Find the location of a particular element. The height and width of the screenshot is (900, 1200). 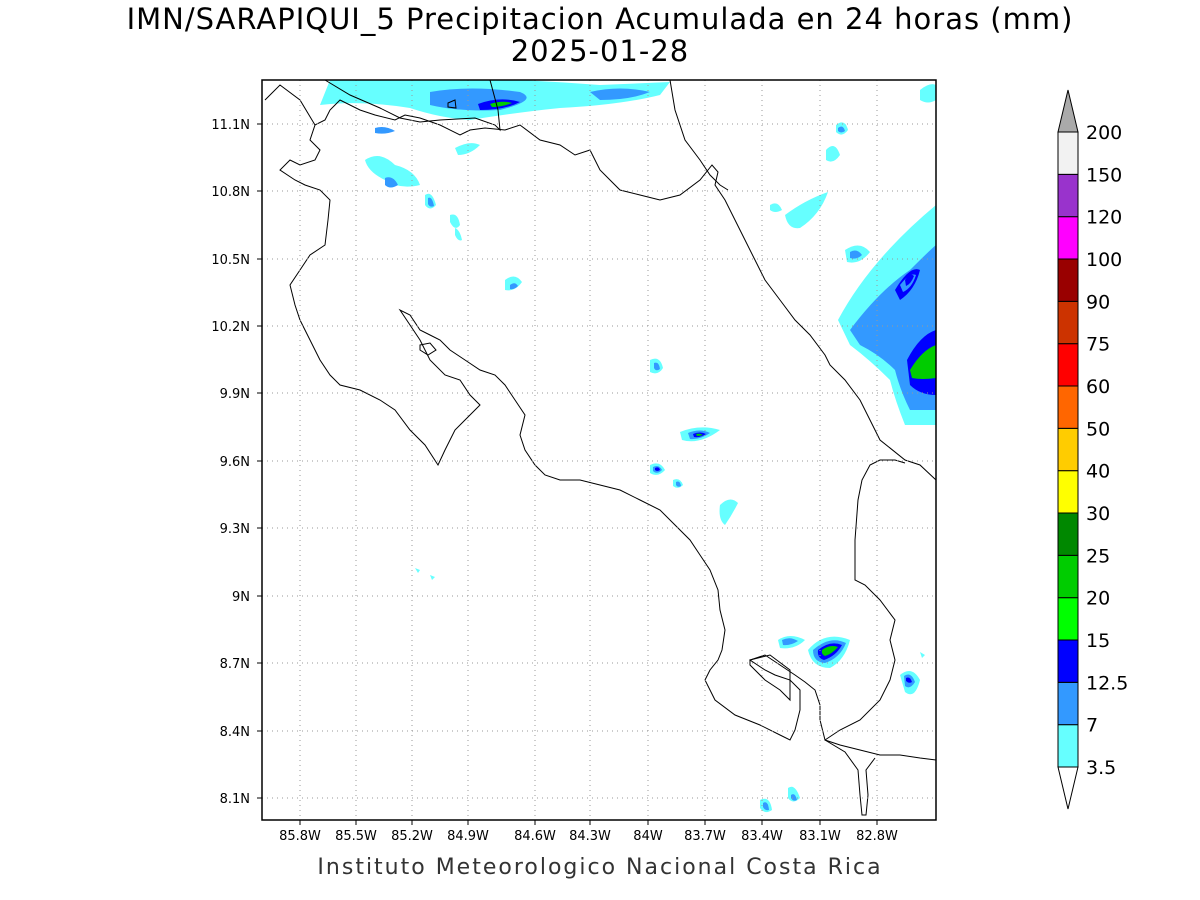

lon-label: 84.3W is located at coordinates (590, 836).